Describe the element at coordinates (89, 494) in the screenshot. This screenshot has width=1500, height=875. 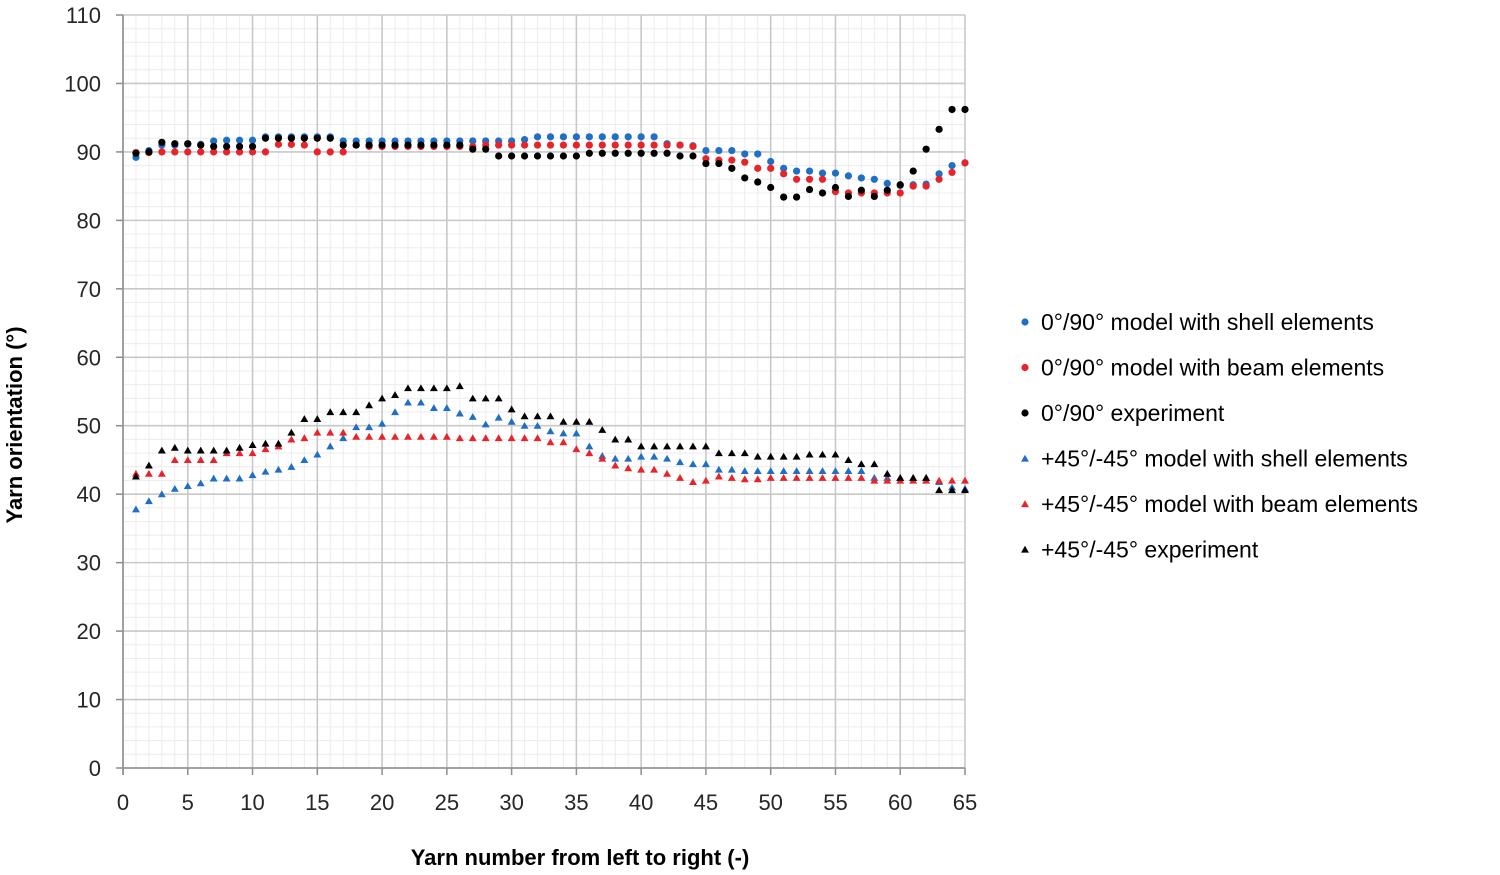
I see `y-tick-label: 40` at that location.